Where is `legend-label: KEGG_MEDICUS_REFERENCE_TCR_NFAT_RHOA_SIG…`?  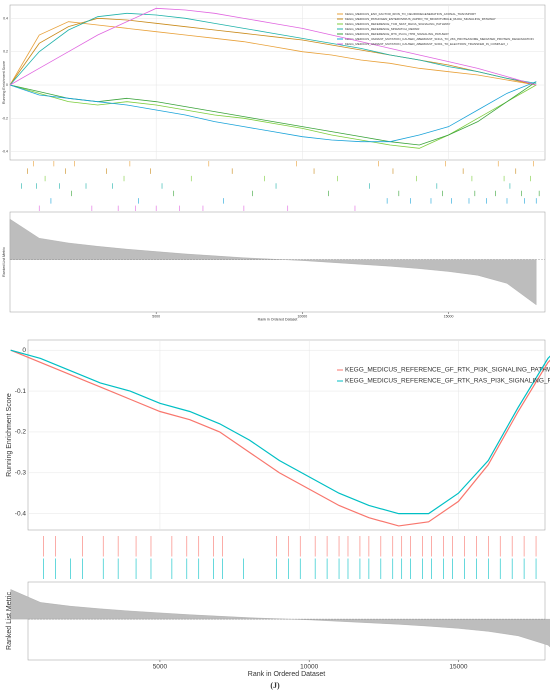
legend-label: KEGG_MEDICUS_REFERENCE_TCR_NFAT_RHOA_SIG… is located at coordinates (397, 24).